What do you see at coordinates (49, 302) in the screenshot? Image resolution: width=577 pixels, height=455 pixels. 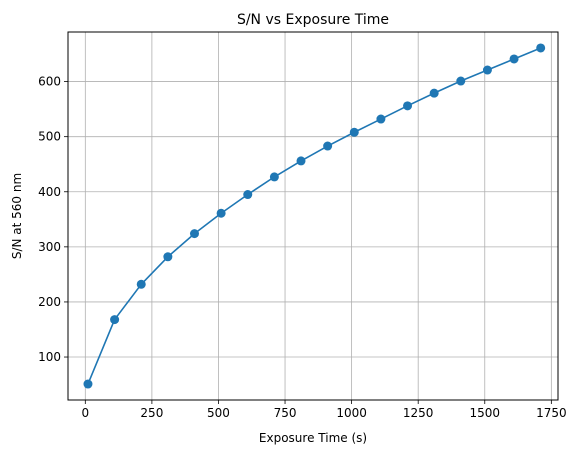 I see `y-tick-label: 200` at bounding box center [49, 302].